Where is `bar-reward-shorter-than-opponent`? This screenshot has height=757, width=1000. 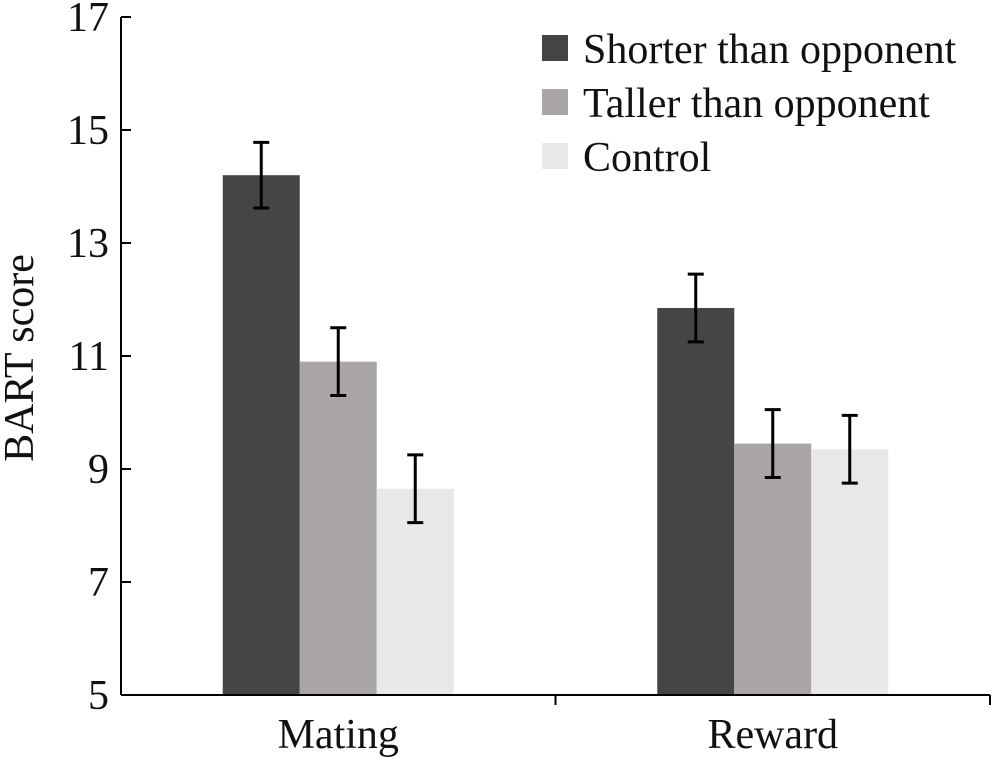
bar-reward-shorter-than-opponent is located at coordinates (696, 501).